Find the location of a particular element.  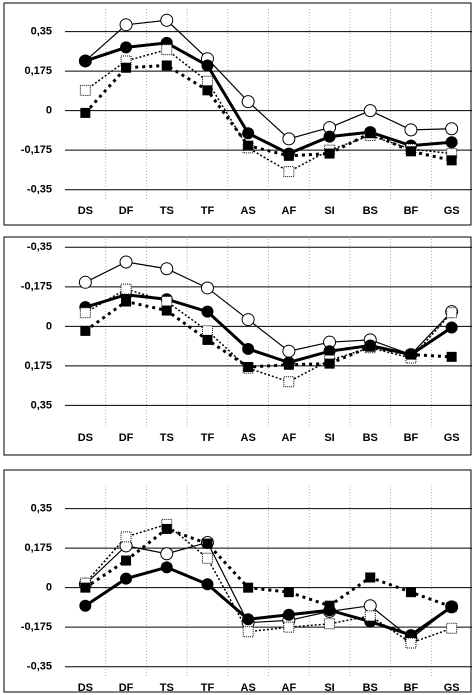

x-tick-label: TF is located at coordinates (208, 211).